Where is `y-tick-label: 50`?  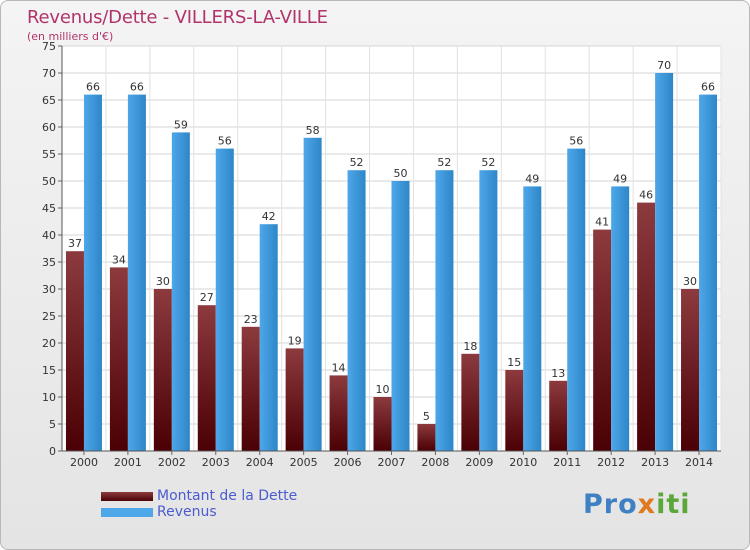 y-tick-label: 50 is located at coordinates (49, 181).